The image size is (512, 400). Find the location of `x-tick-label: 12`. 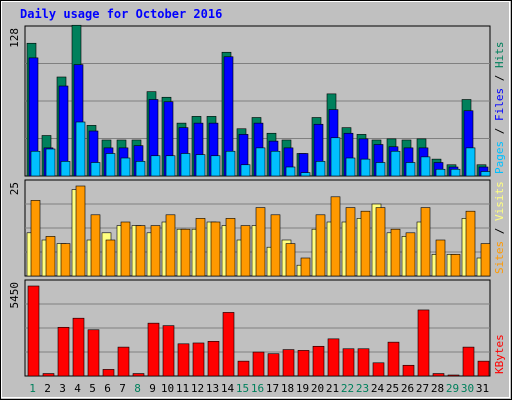

x-tick-label: 12 is located at coordinates (197, 388).